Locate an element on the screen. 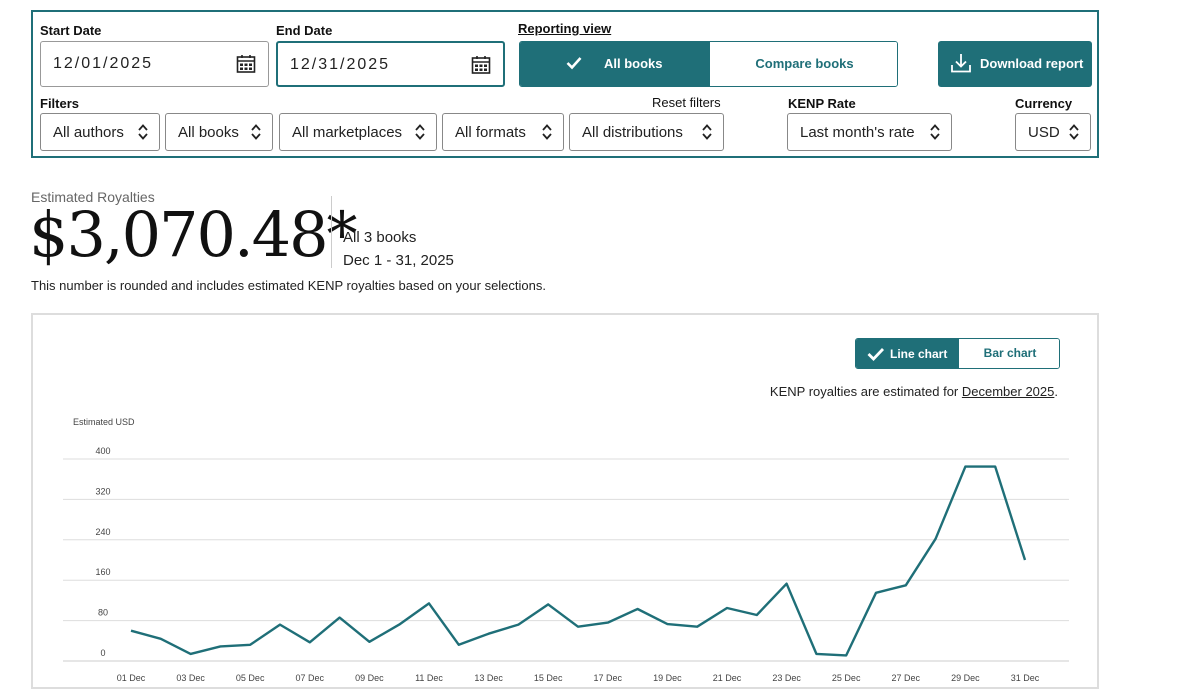  x-tick-label: 09 Dec is located at coordinates (369, 678).